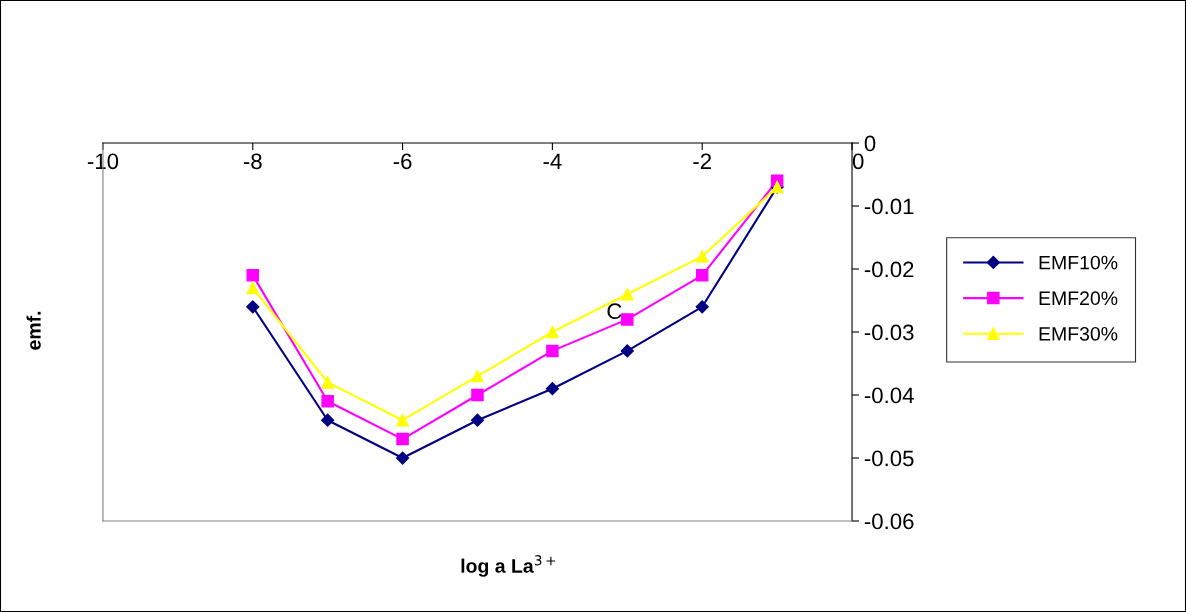 This screenshot has height=612, width=1186. What do you see at coordinates (889, 458) in the screenshot?
I see `y-tick-label: -0.05` at bounding box center [889, 458].